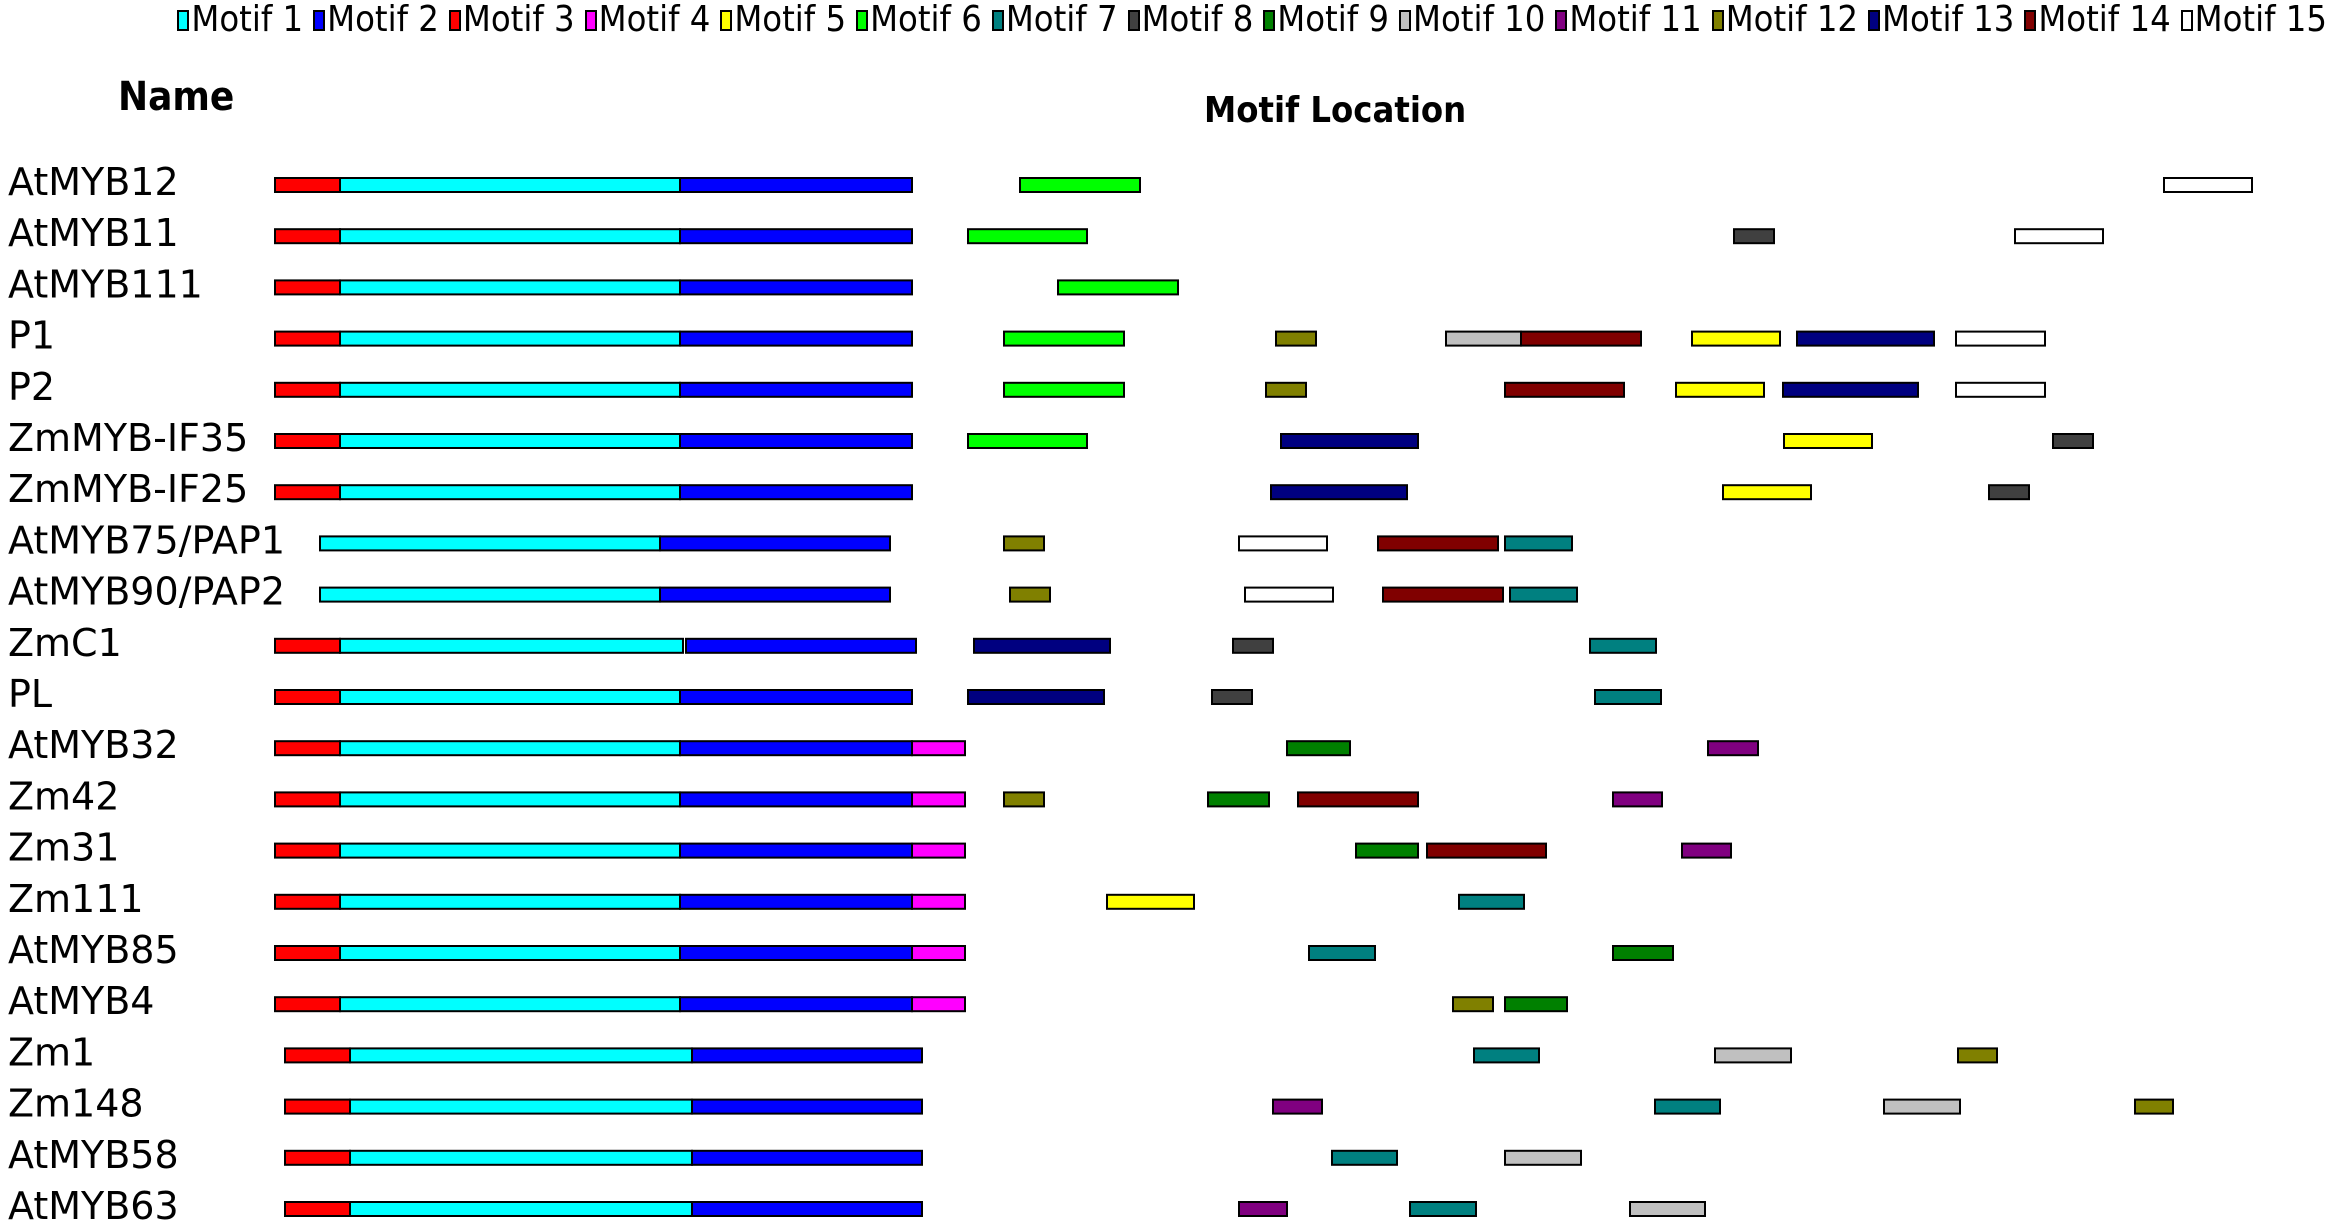  I want to click on legend-item-motif-4: Motif 4, so click(647, 20).